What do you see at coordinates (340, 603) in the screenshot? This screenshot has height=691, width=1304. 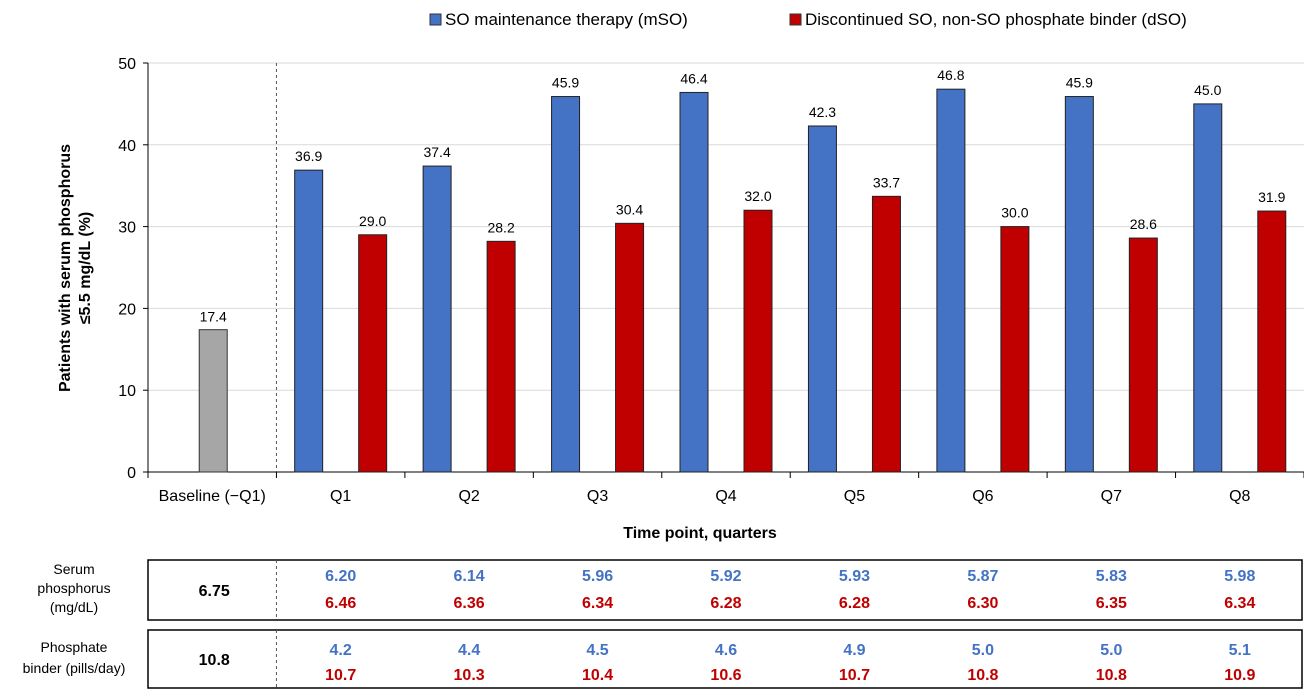 I see `table-value-dso: 6.46` at bounding box center [340, 603].